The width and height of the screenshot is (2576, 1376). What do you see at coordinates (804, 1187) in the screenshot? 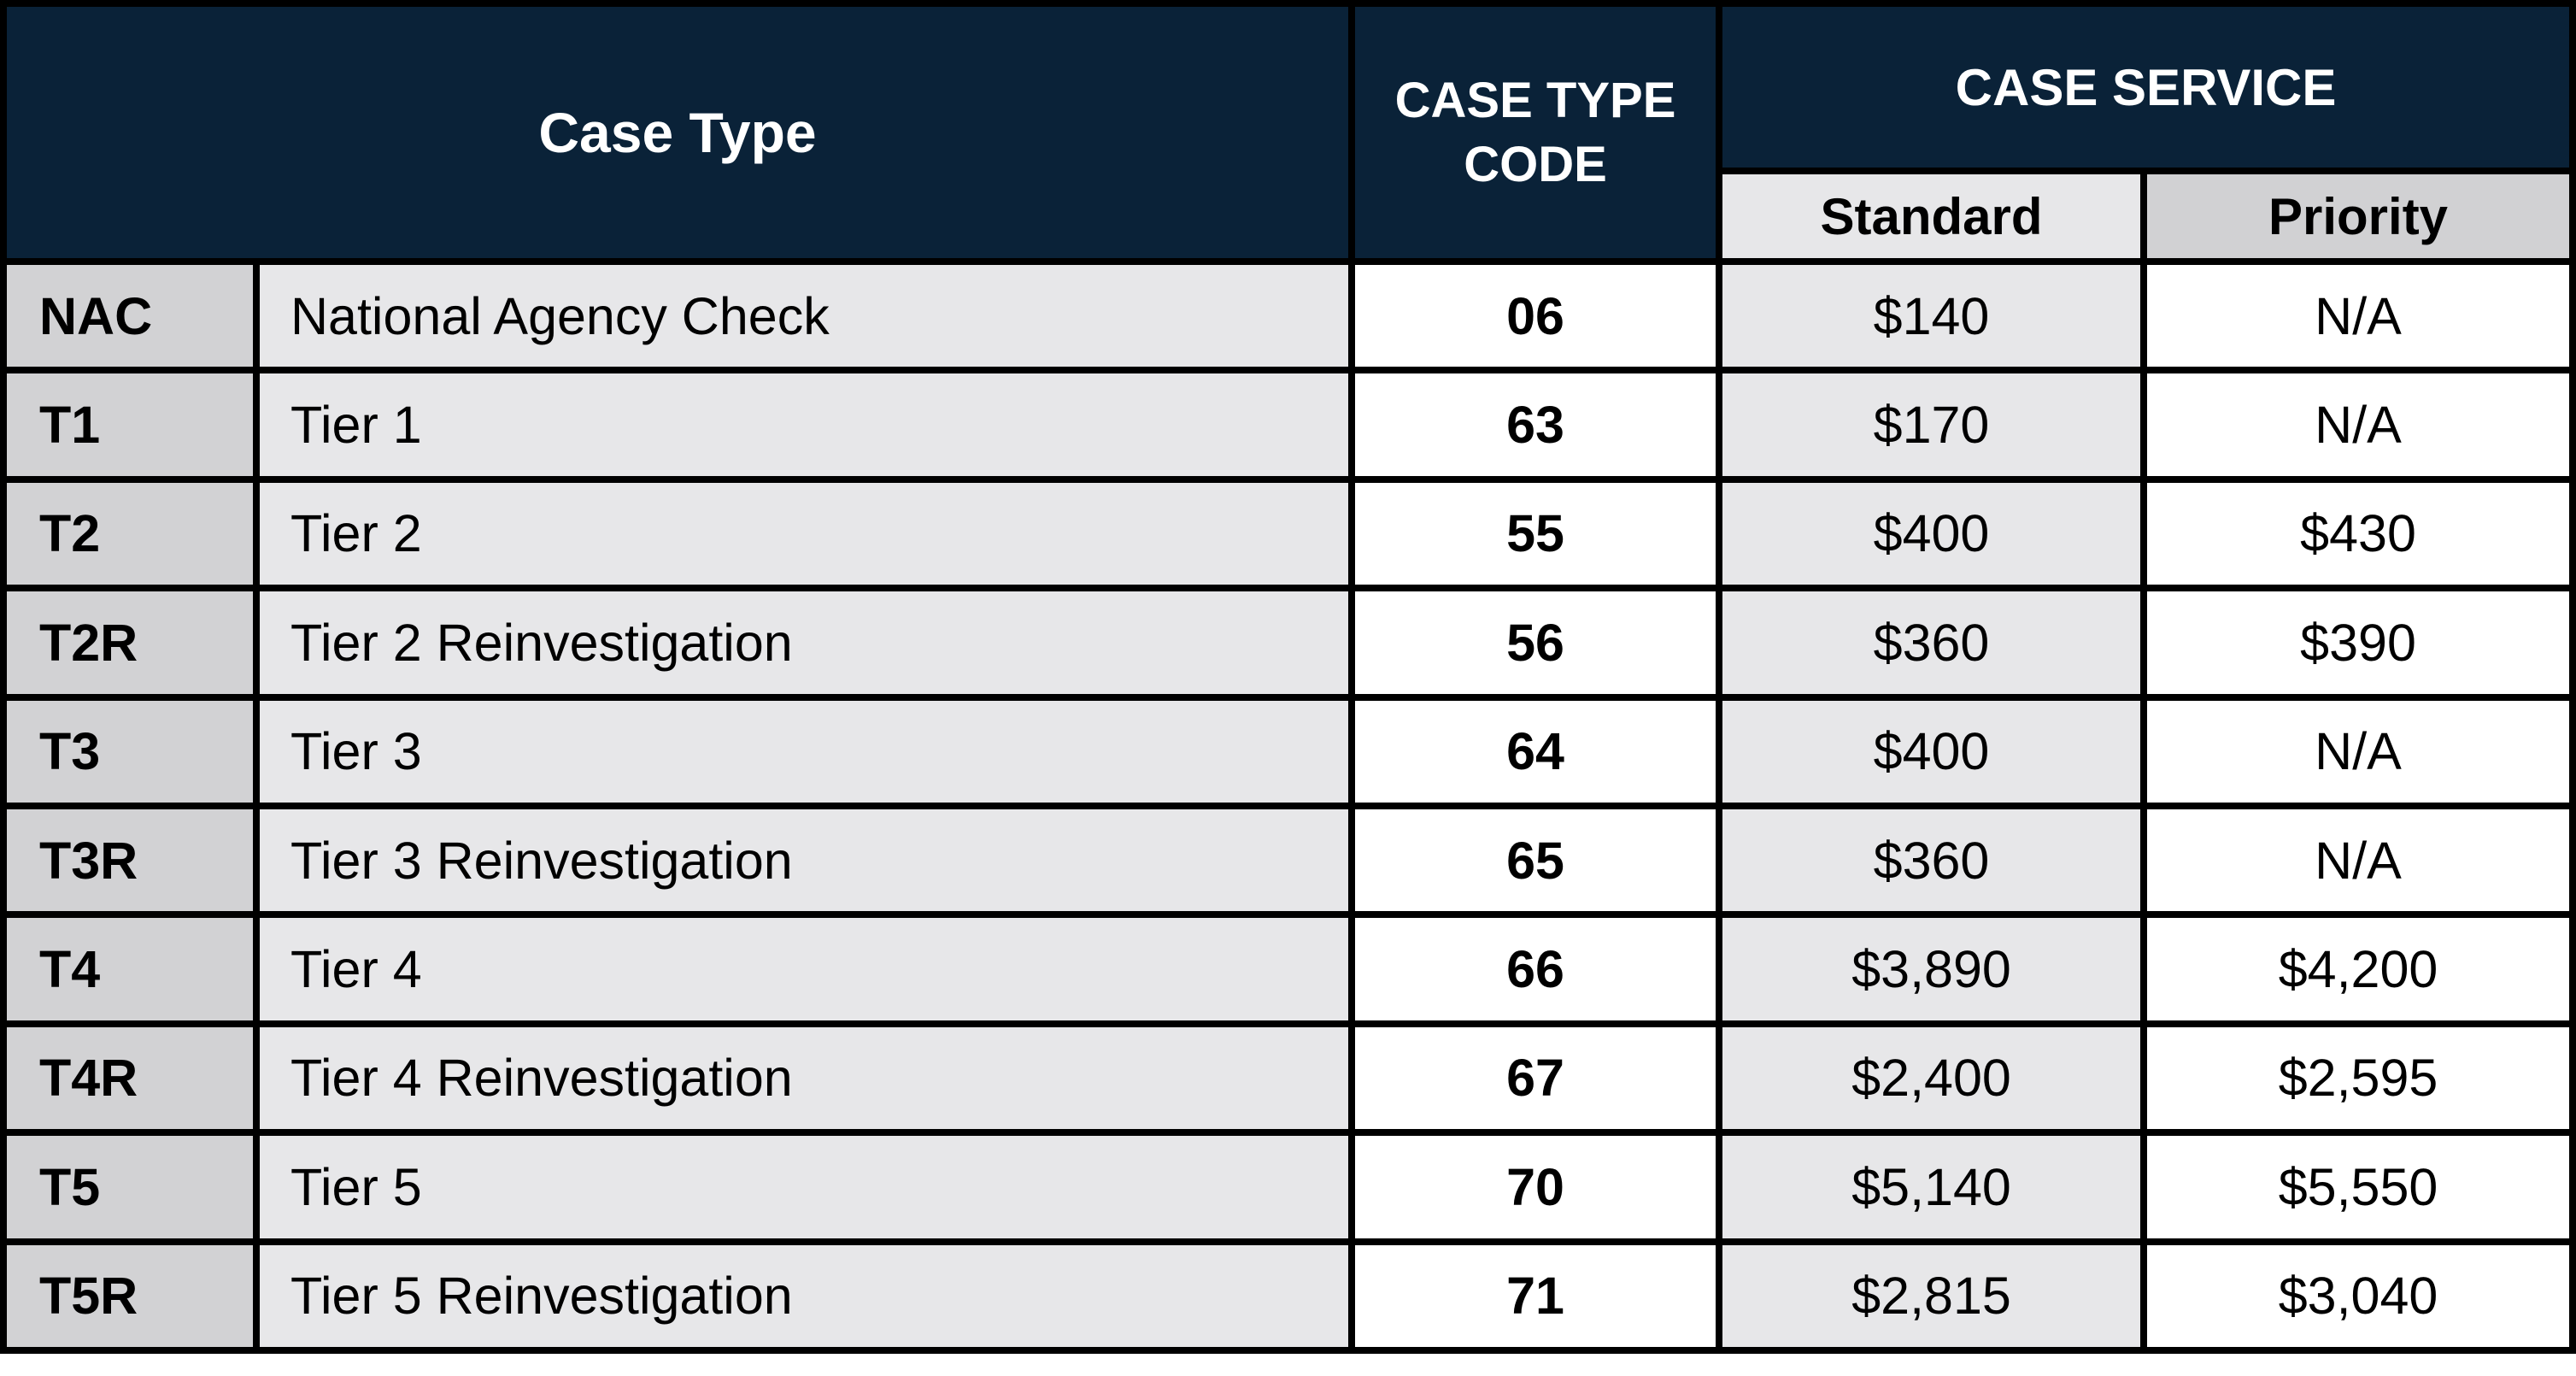
I see `case-name: Tier 5` at bounding box center [804, 1187].